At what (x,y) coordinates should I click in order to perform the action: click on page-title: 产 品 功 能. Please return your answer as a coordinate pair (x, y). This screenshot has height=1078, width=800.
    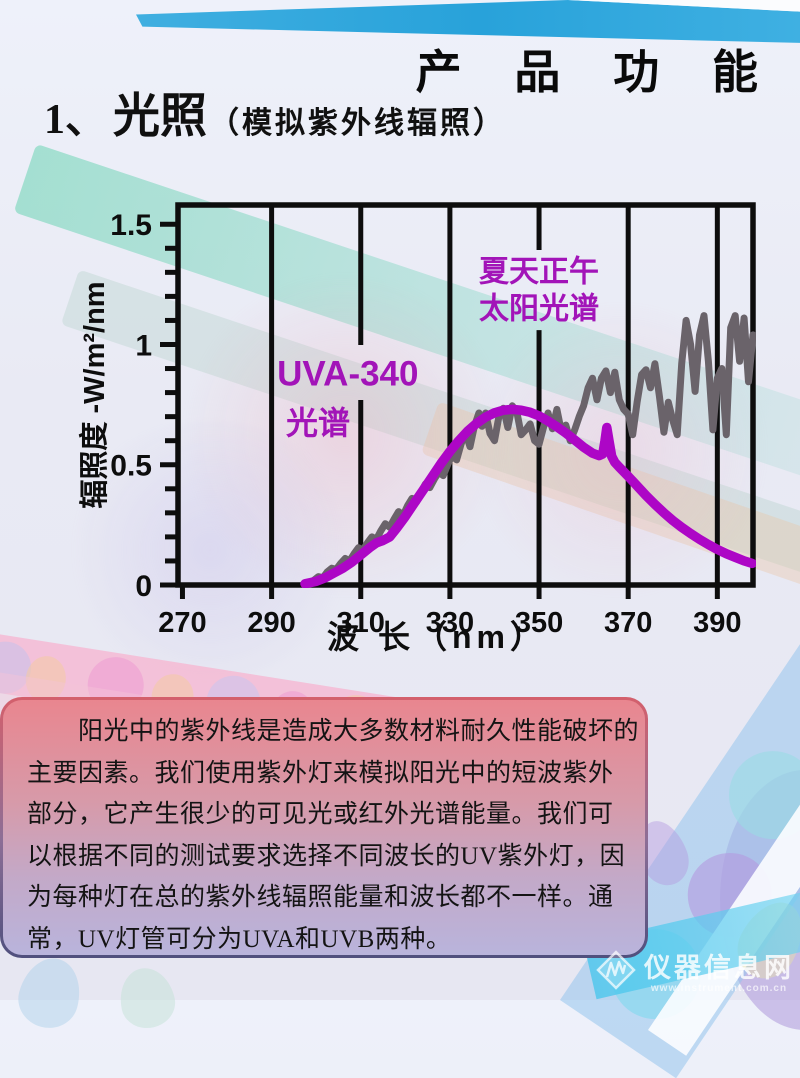
    Looking at the image, I should click on (596, 72).